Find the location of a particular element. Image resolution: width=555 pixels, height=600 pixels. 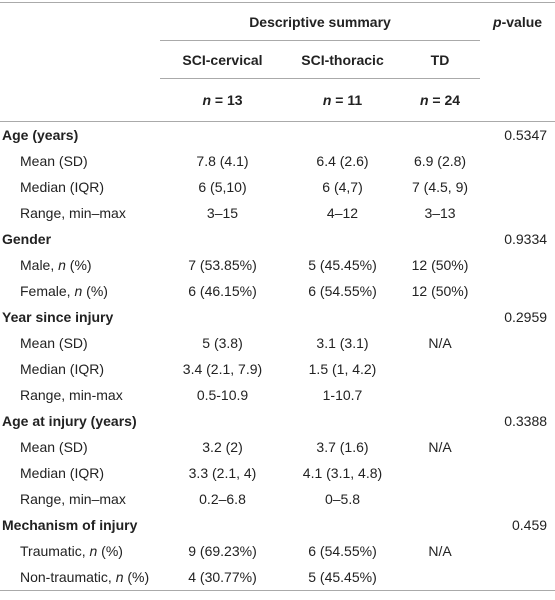

header-row: Descriptive summary p-value is located at coordinates (277, 21).